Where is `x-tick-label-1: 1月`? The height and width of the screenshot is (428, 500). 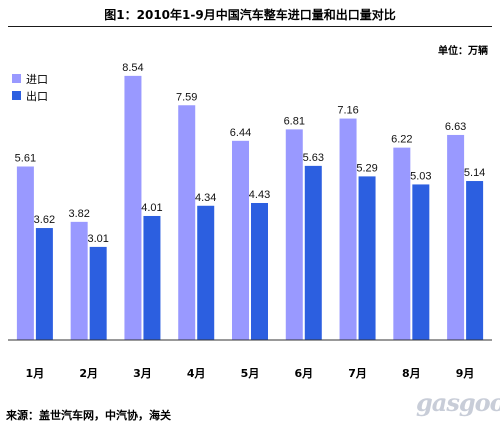
x-tick-label-1: 1月 is located at coordinates (35, 373).